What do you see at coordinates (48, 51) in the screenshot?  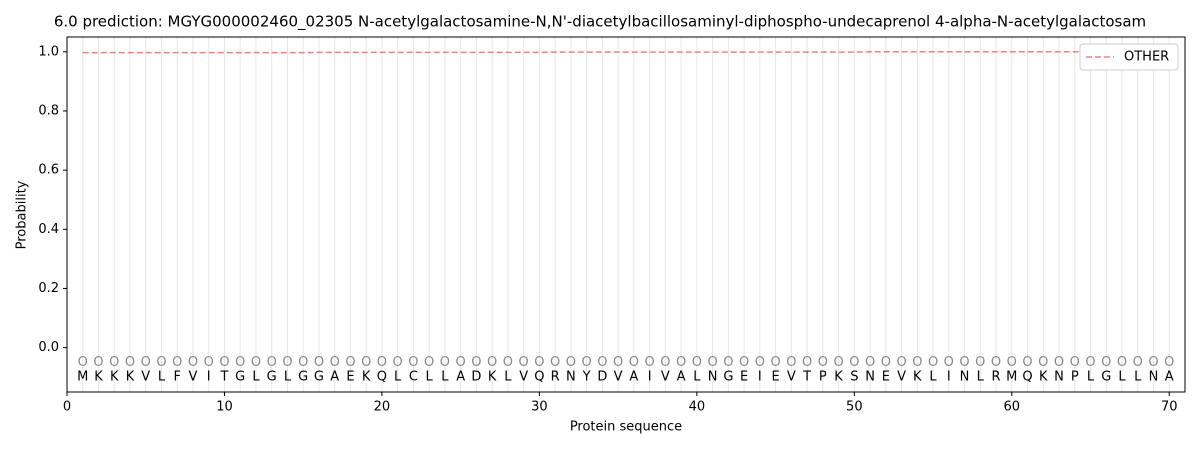 I see `y-tick-label: 1.0` at bounding box center [48, 51].